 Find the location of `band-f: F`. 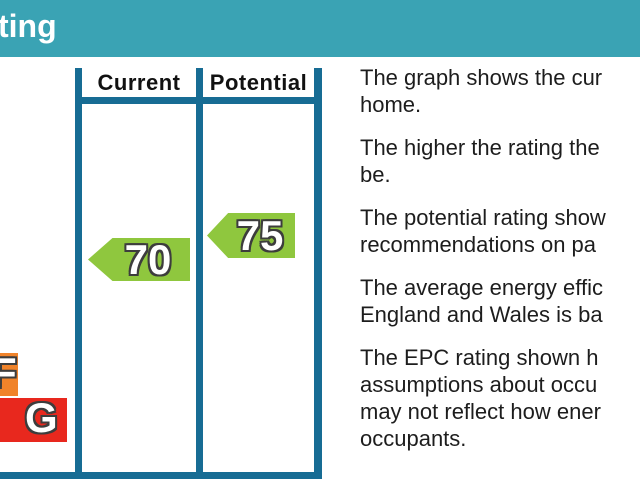

band-f: F is located at coordinates (9, 374).